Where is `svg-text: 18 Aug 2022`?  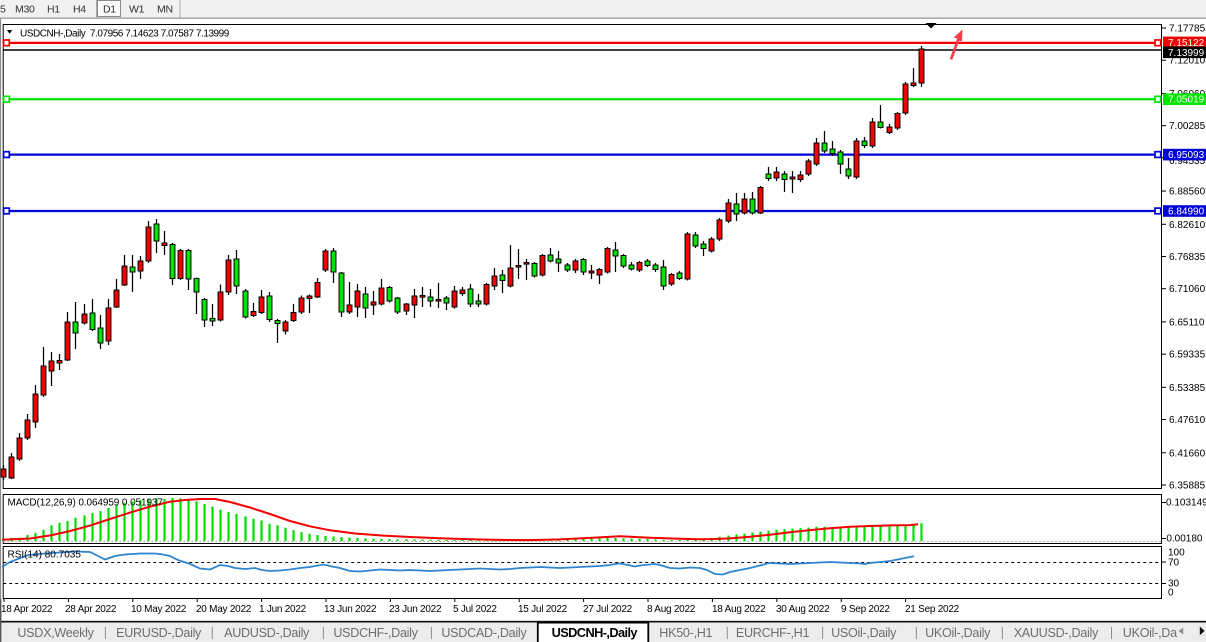 svg-text: 18 Aug 2022 is located at coordinates (739, 609).